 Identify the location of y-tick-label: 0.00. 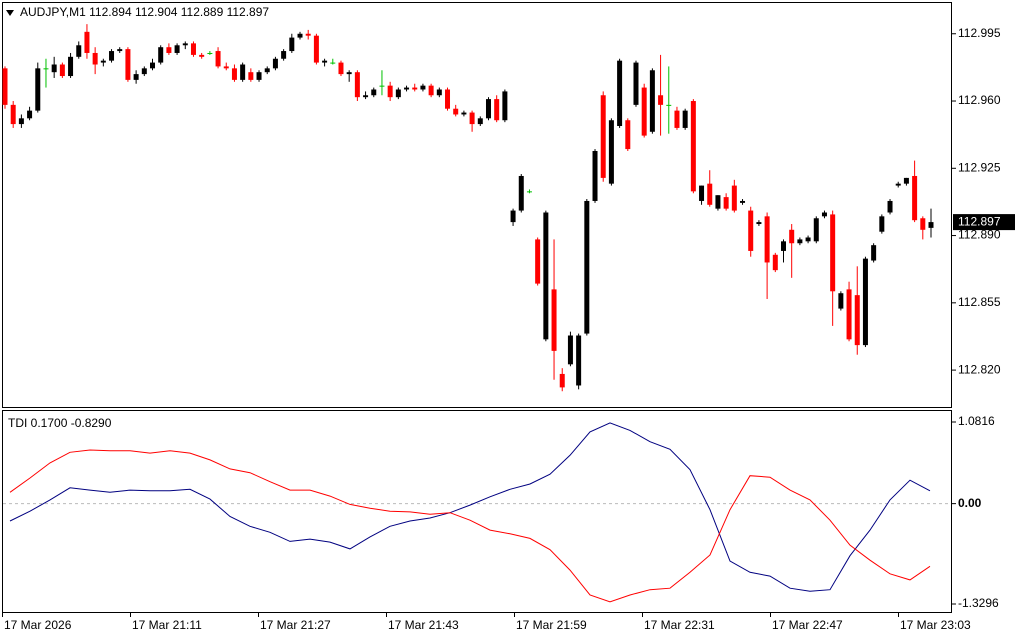
(970, 503).